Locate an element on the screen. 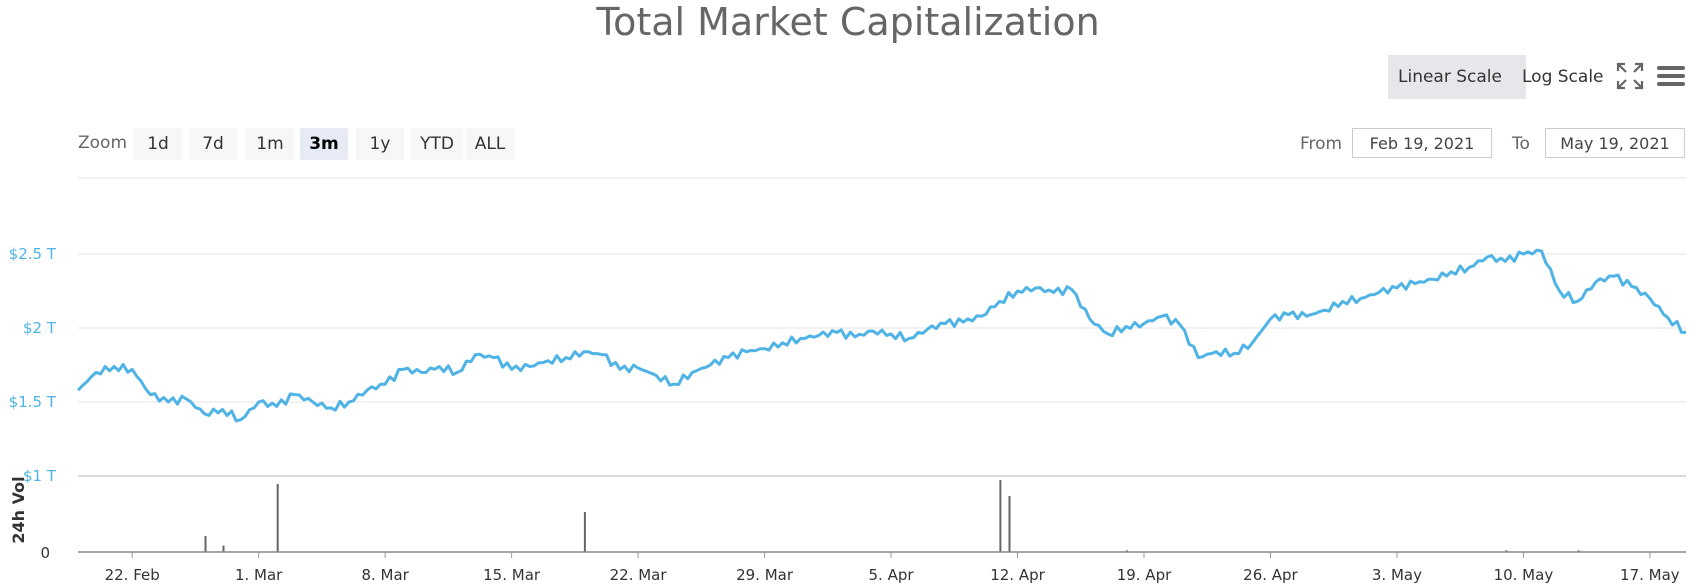 Image resolution: width=1696 pixels, height=587 pixels. x-tick-label: 15. Mar is located at coordinates (512, 575).